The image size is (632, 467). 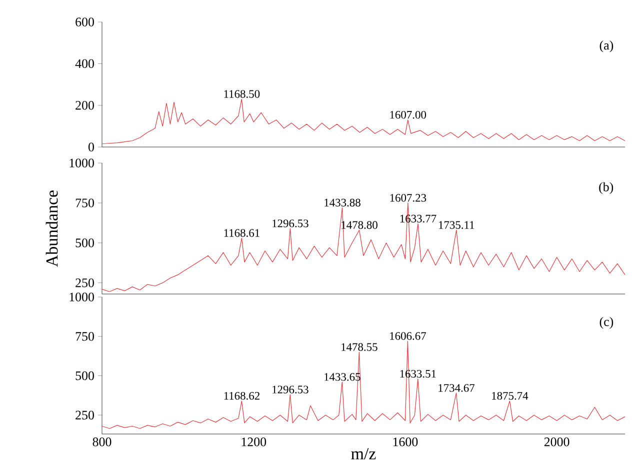 I want to click on annotation: (a), so click(x=607, y=46).